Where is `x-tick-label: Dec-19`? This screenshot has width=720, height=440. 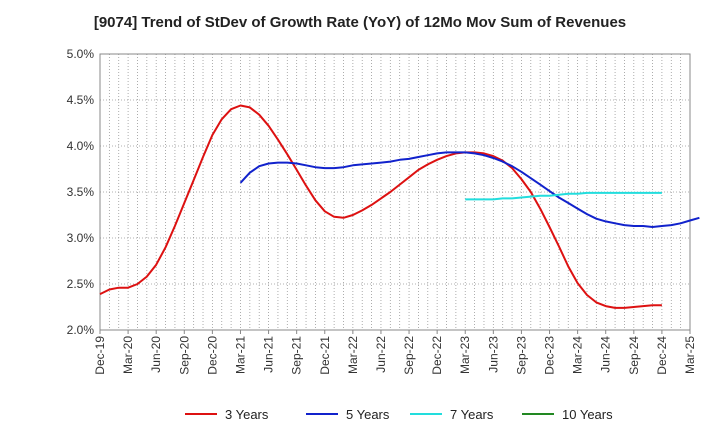
x-tick-label: Dec-19 is located at coordinates (100, 355).